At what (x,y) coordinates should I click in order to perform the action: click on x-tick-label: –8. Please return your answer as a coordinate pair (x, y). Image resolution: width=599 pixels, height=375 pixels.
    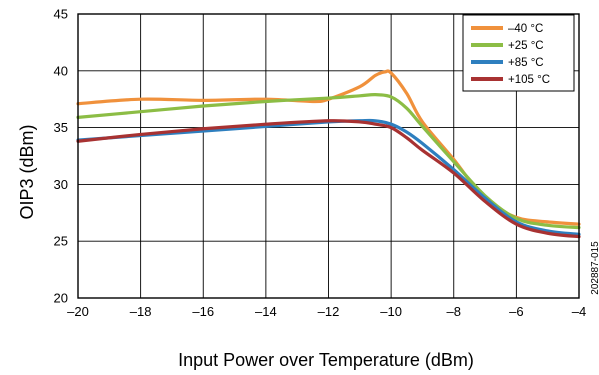
    Looking at the image, I should click on (454, 311).